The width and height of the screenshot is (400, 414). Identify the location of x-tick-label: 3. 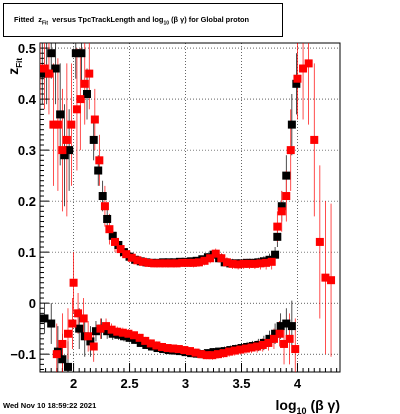
(185, 383).